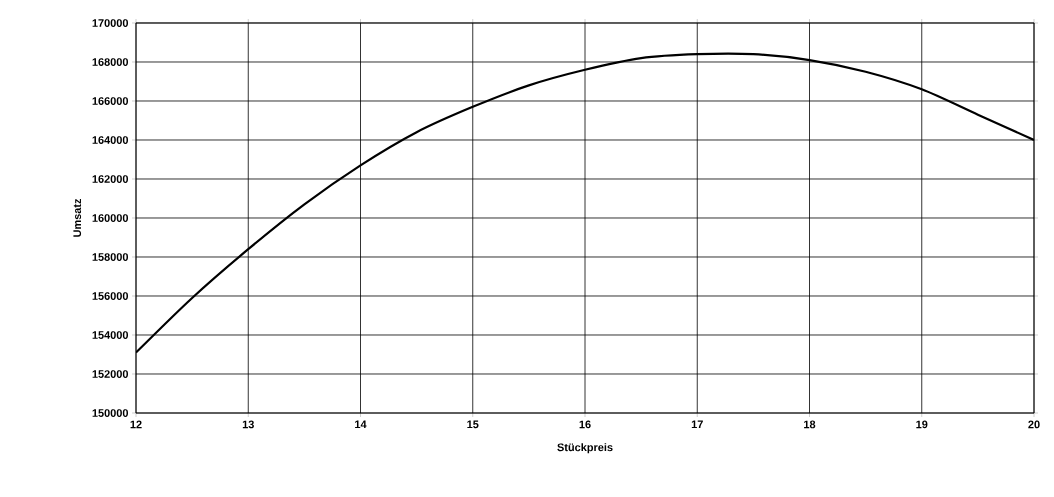 This screenshot has width=1054, height=497. Describe the element at coordinates (110, 23) in the screenshot. I see `y-tick-label: 170000` at that location.